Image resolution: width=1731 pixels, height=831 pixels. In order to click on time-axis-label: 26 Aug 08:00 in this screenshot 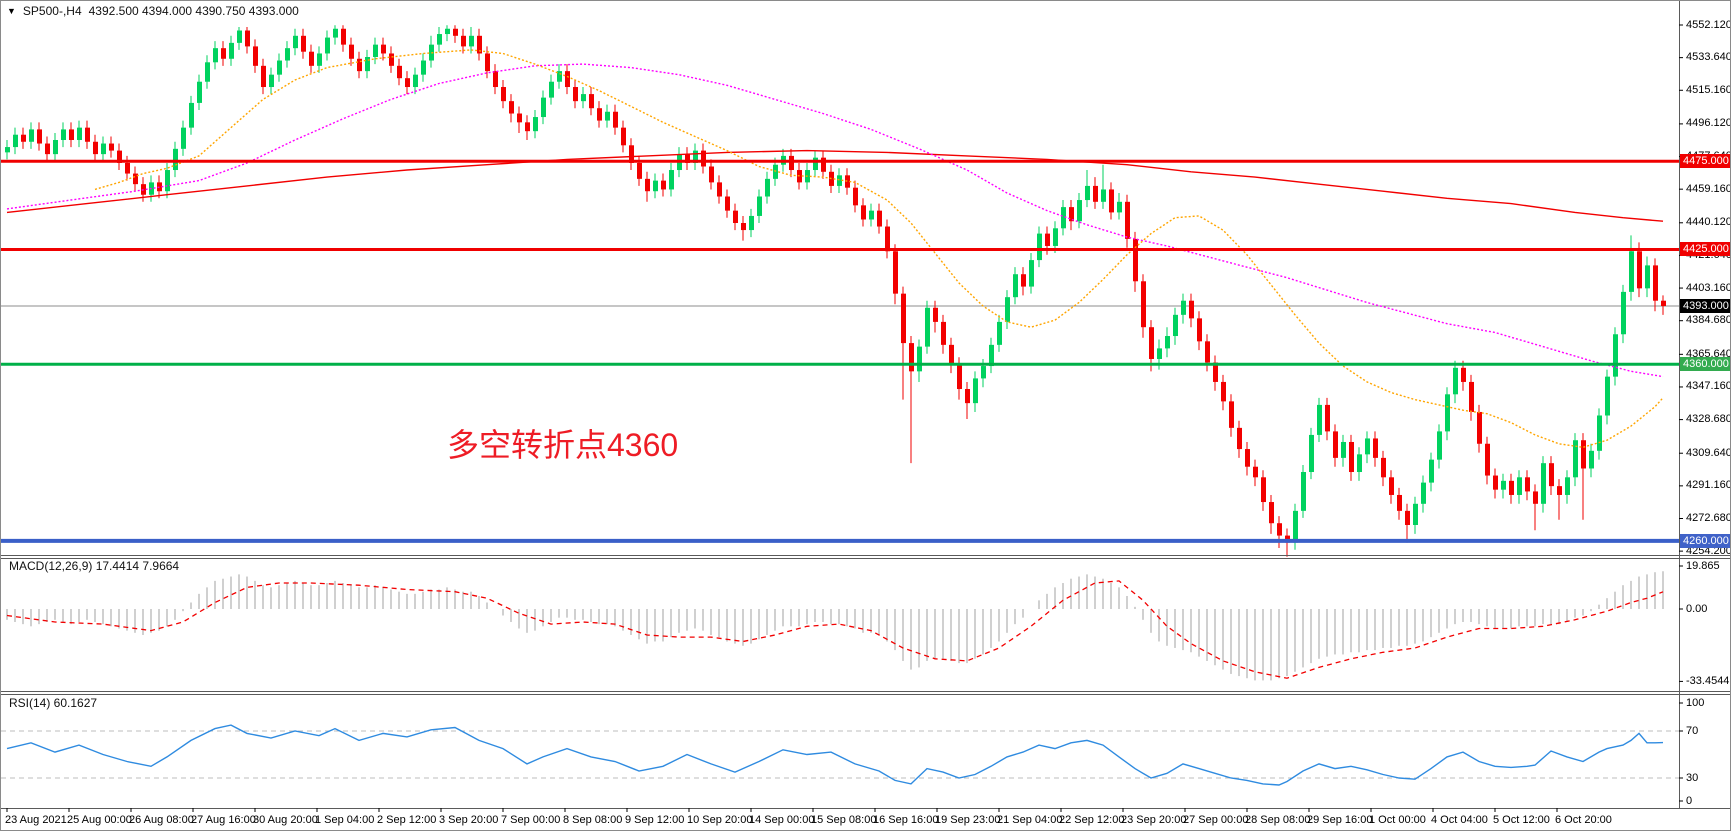, I will do `click(161, 820)`.